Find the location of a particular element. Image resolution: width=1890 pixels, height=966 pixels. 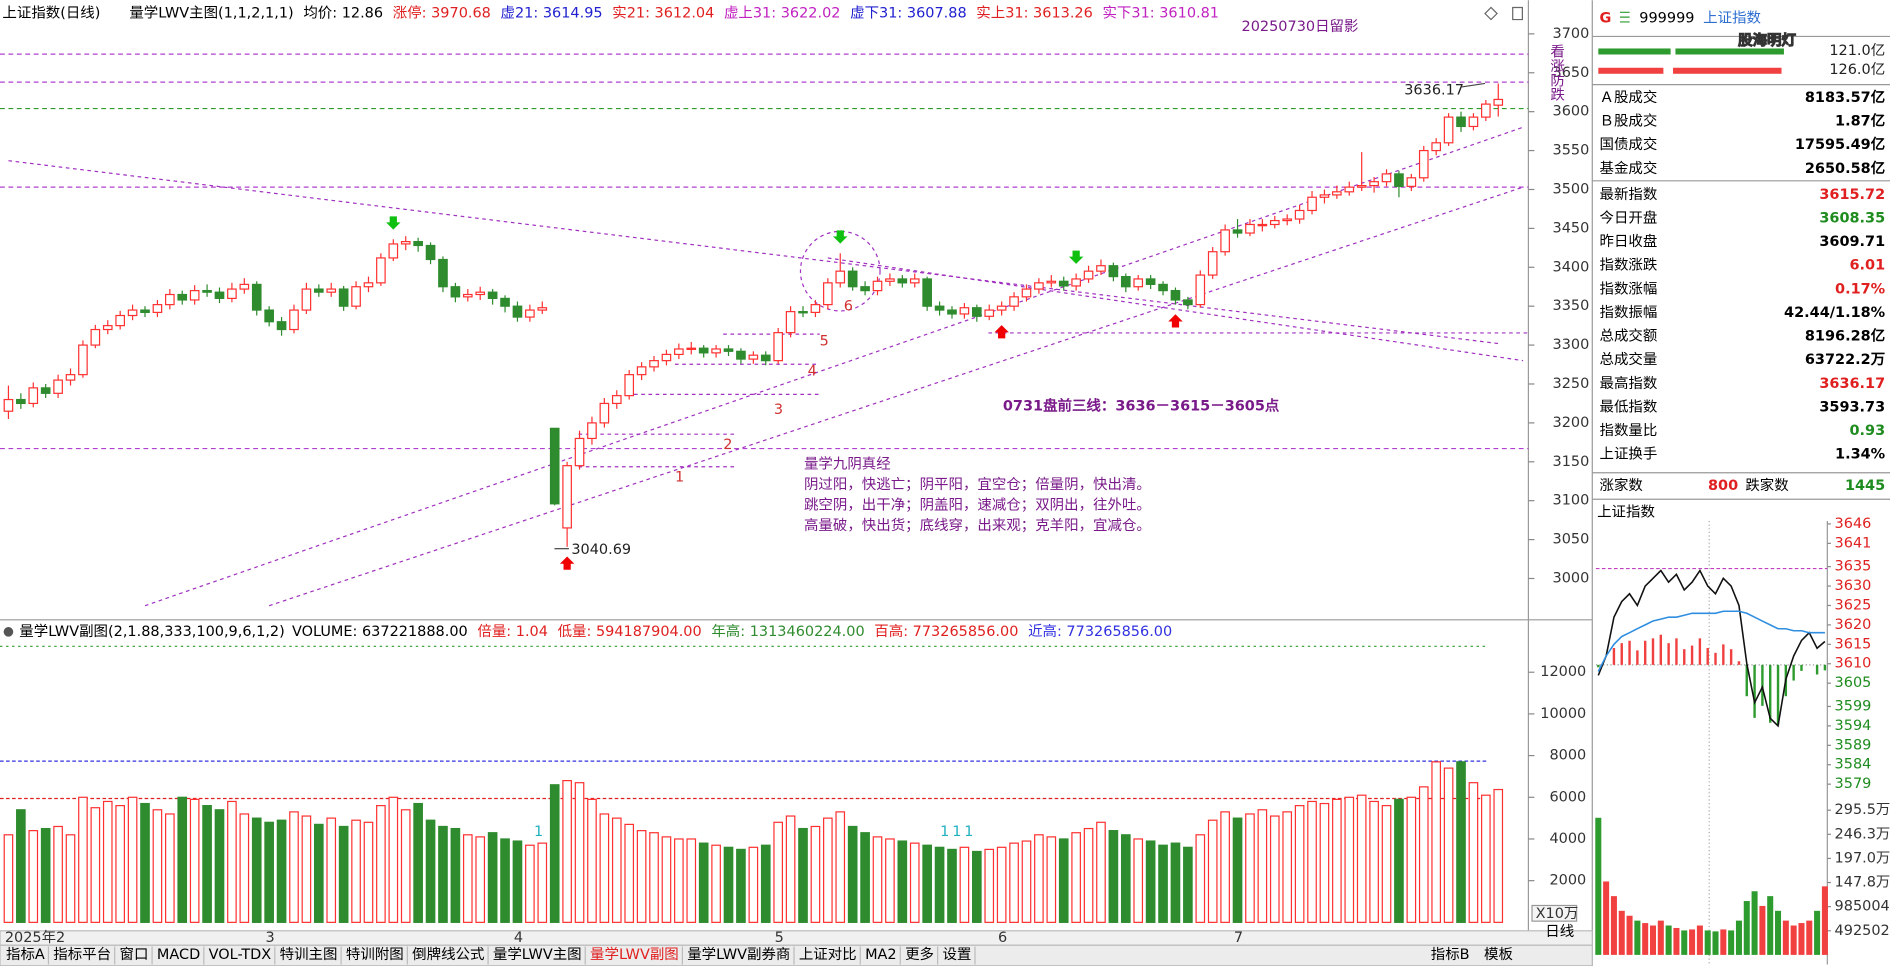

high-label: 3636.17 is located at coordinates (1434, 91).